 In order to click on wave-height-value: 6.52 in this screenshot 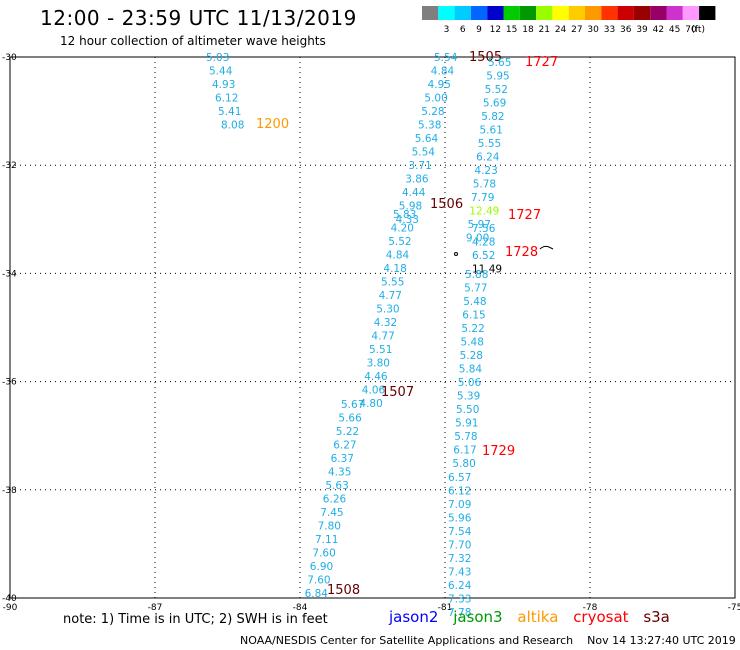, I will do `click(483, 256)`.